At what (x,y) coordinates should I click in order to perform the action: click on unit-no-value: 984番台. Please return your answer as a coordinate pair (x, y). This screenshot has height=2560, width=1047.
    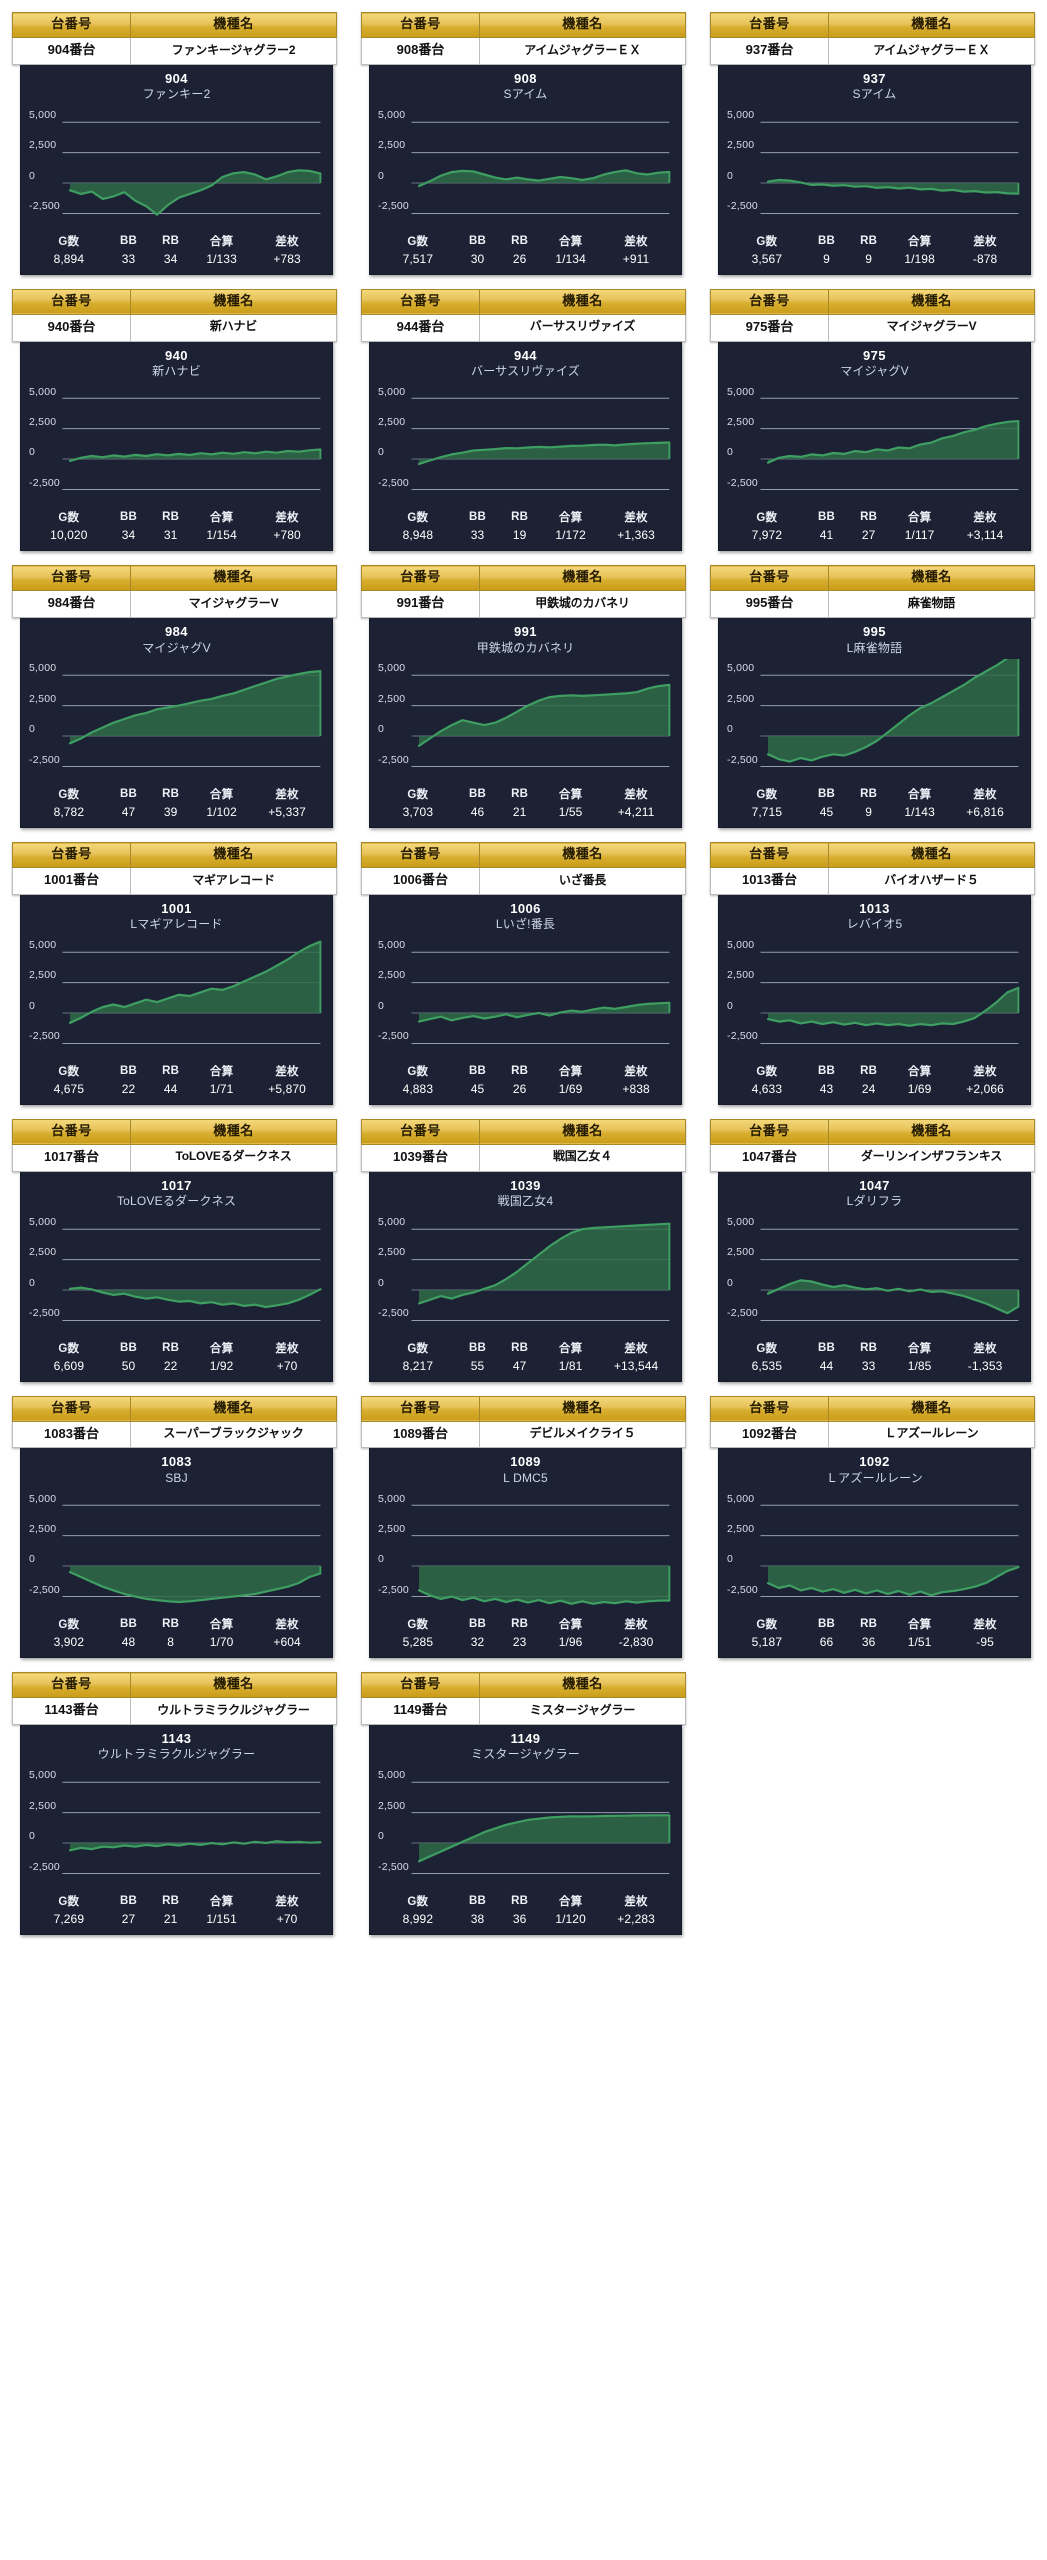
    Looking at the image, I should click on (71, 604).